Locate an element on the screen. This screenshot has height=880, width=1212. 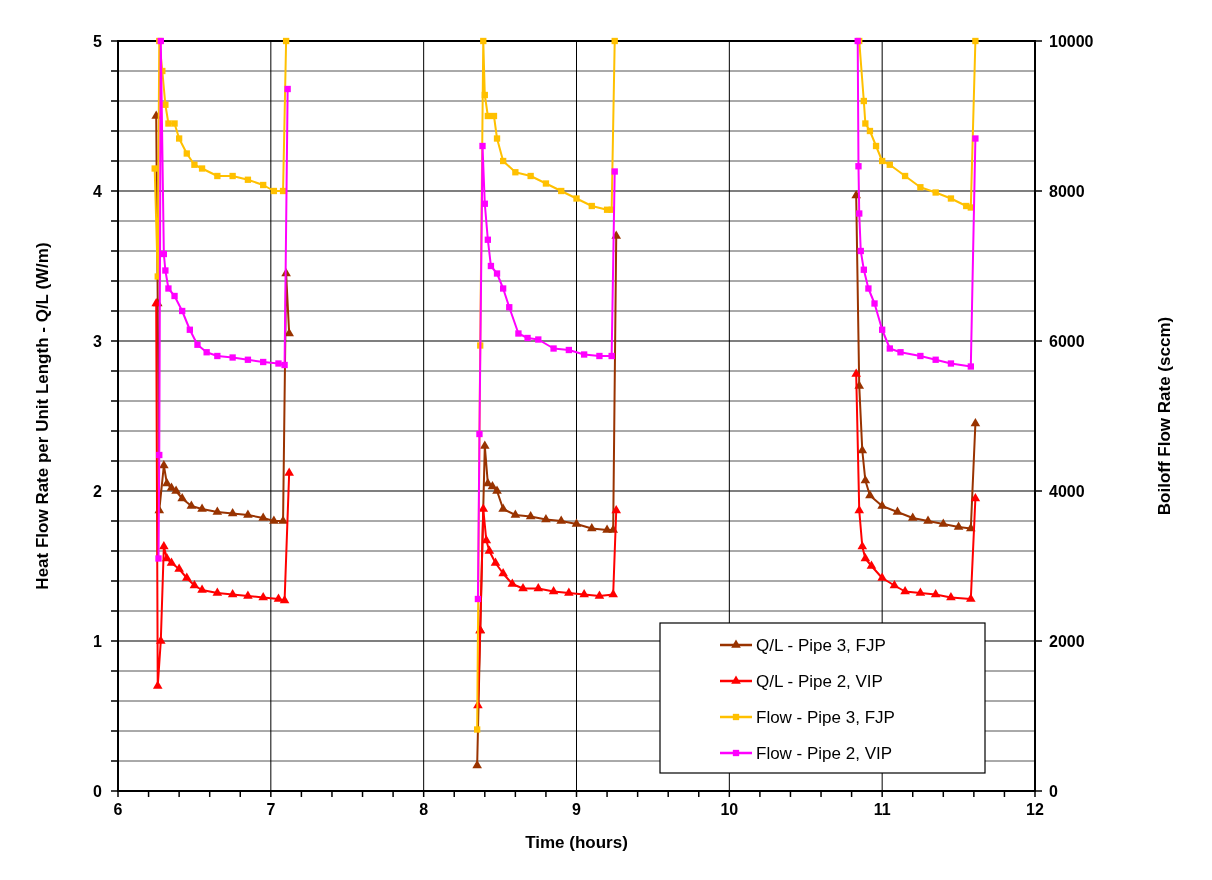
x-axis-title: Time (hours) is located at coordinates (576, 842).